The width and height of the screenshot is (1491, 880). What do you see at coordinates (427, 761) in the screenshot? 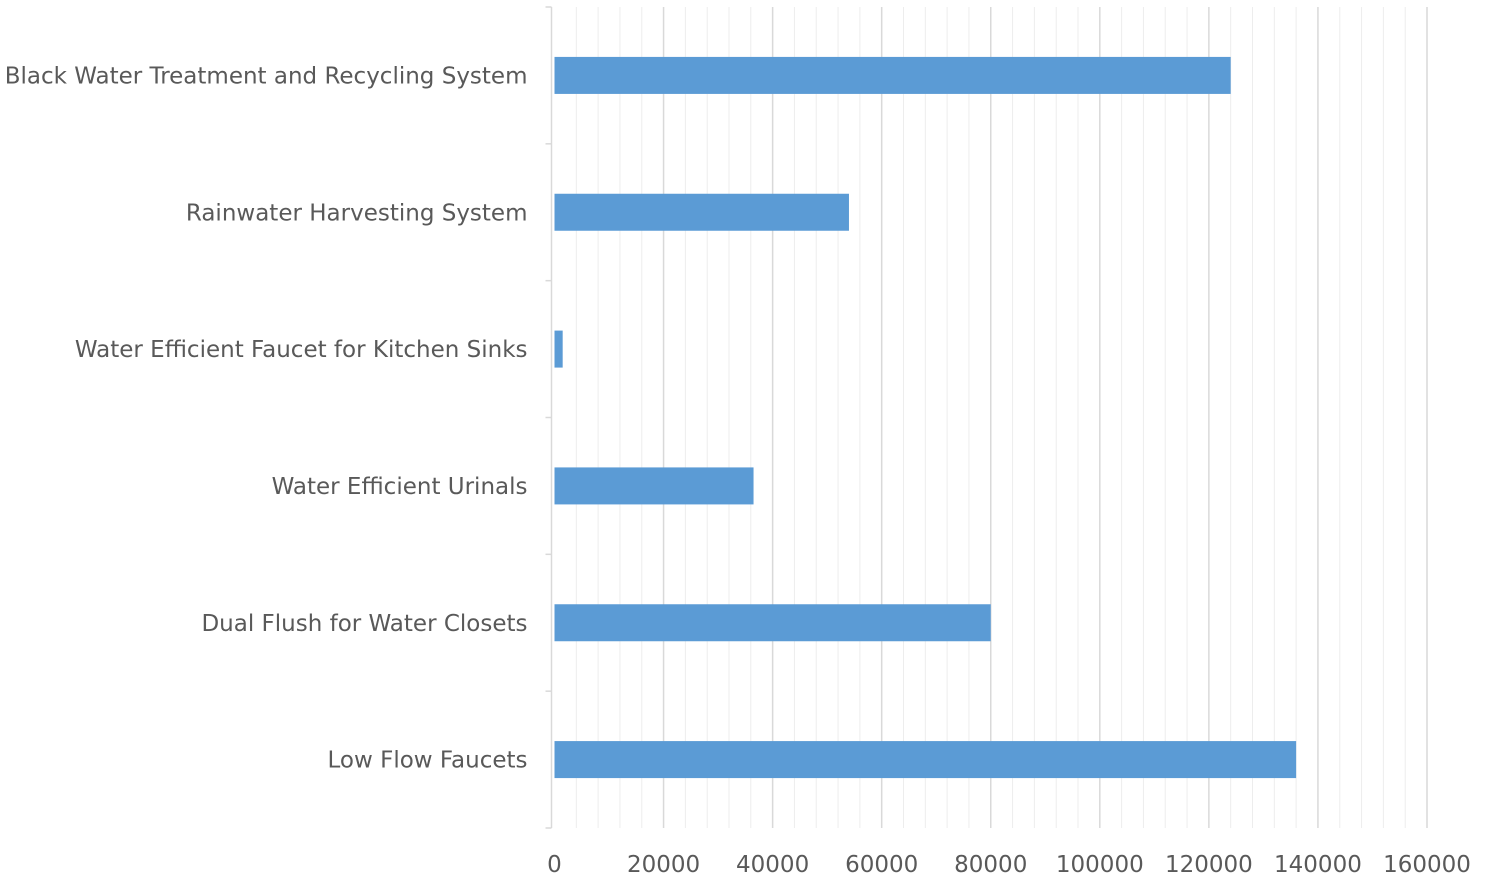
I see `category-label: Low Flow Faucets` at bounding box center [427, 761].